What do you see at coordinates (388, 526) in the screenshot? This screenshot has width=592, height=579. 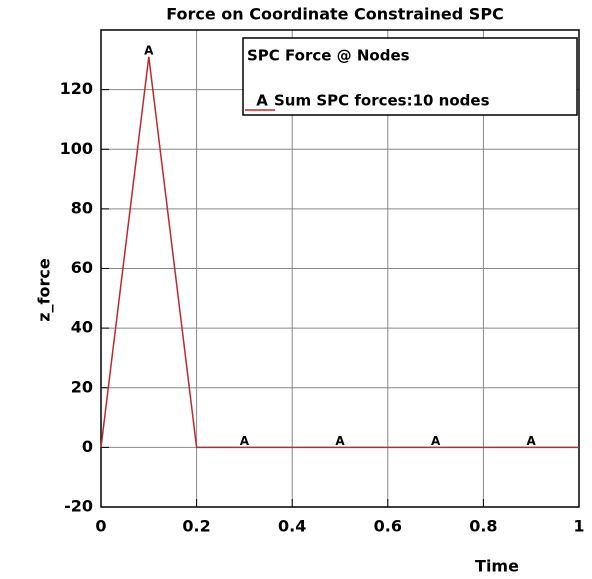 I see `x-tick-label: 0.6` at bounding box center [388, 526].